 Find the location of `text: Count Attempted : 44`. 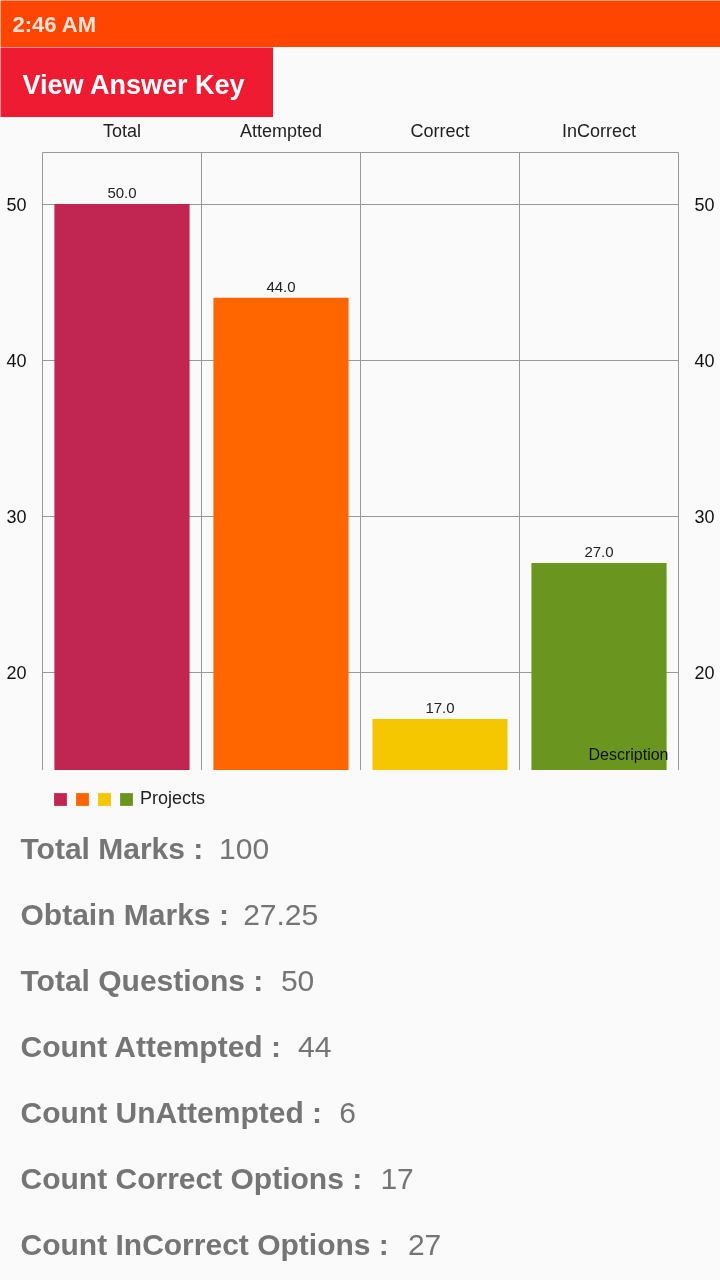

text: Count Attempted : 44 is located at coordinates (176, 1046).